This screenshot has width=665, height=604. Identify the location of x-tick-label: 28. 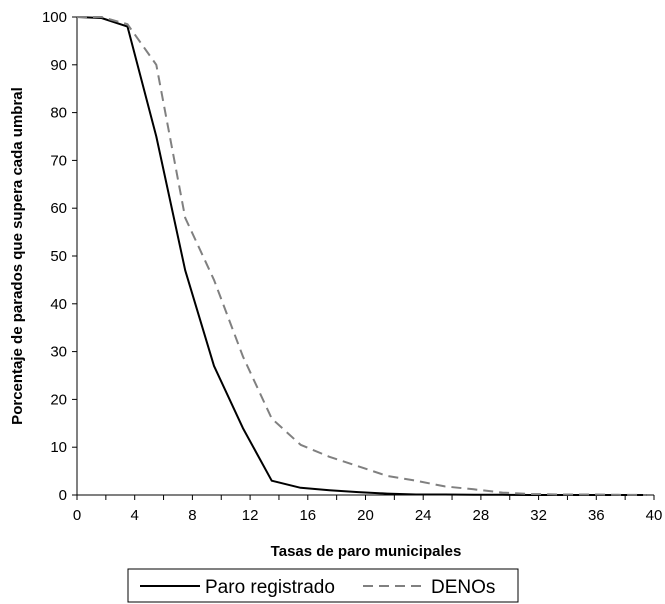
(481, 515).